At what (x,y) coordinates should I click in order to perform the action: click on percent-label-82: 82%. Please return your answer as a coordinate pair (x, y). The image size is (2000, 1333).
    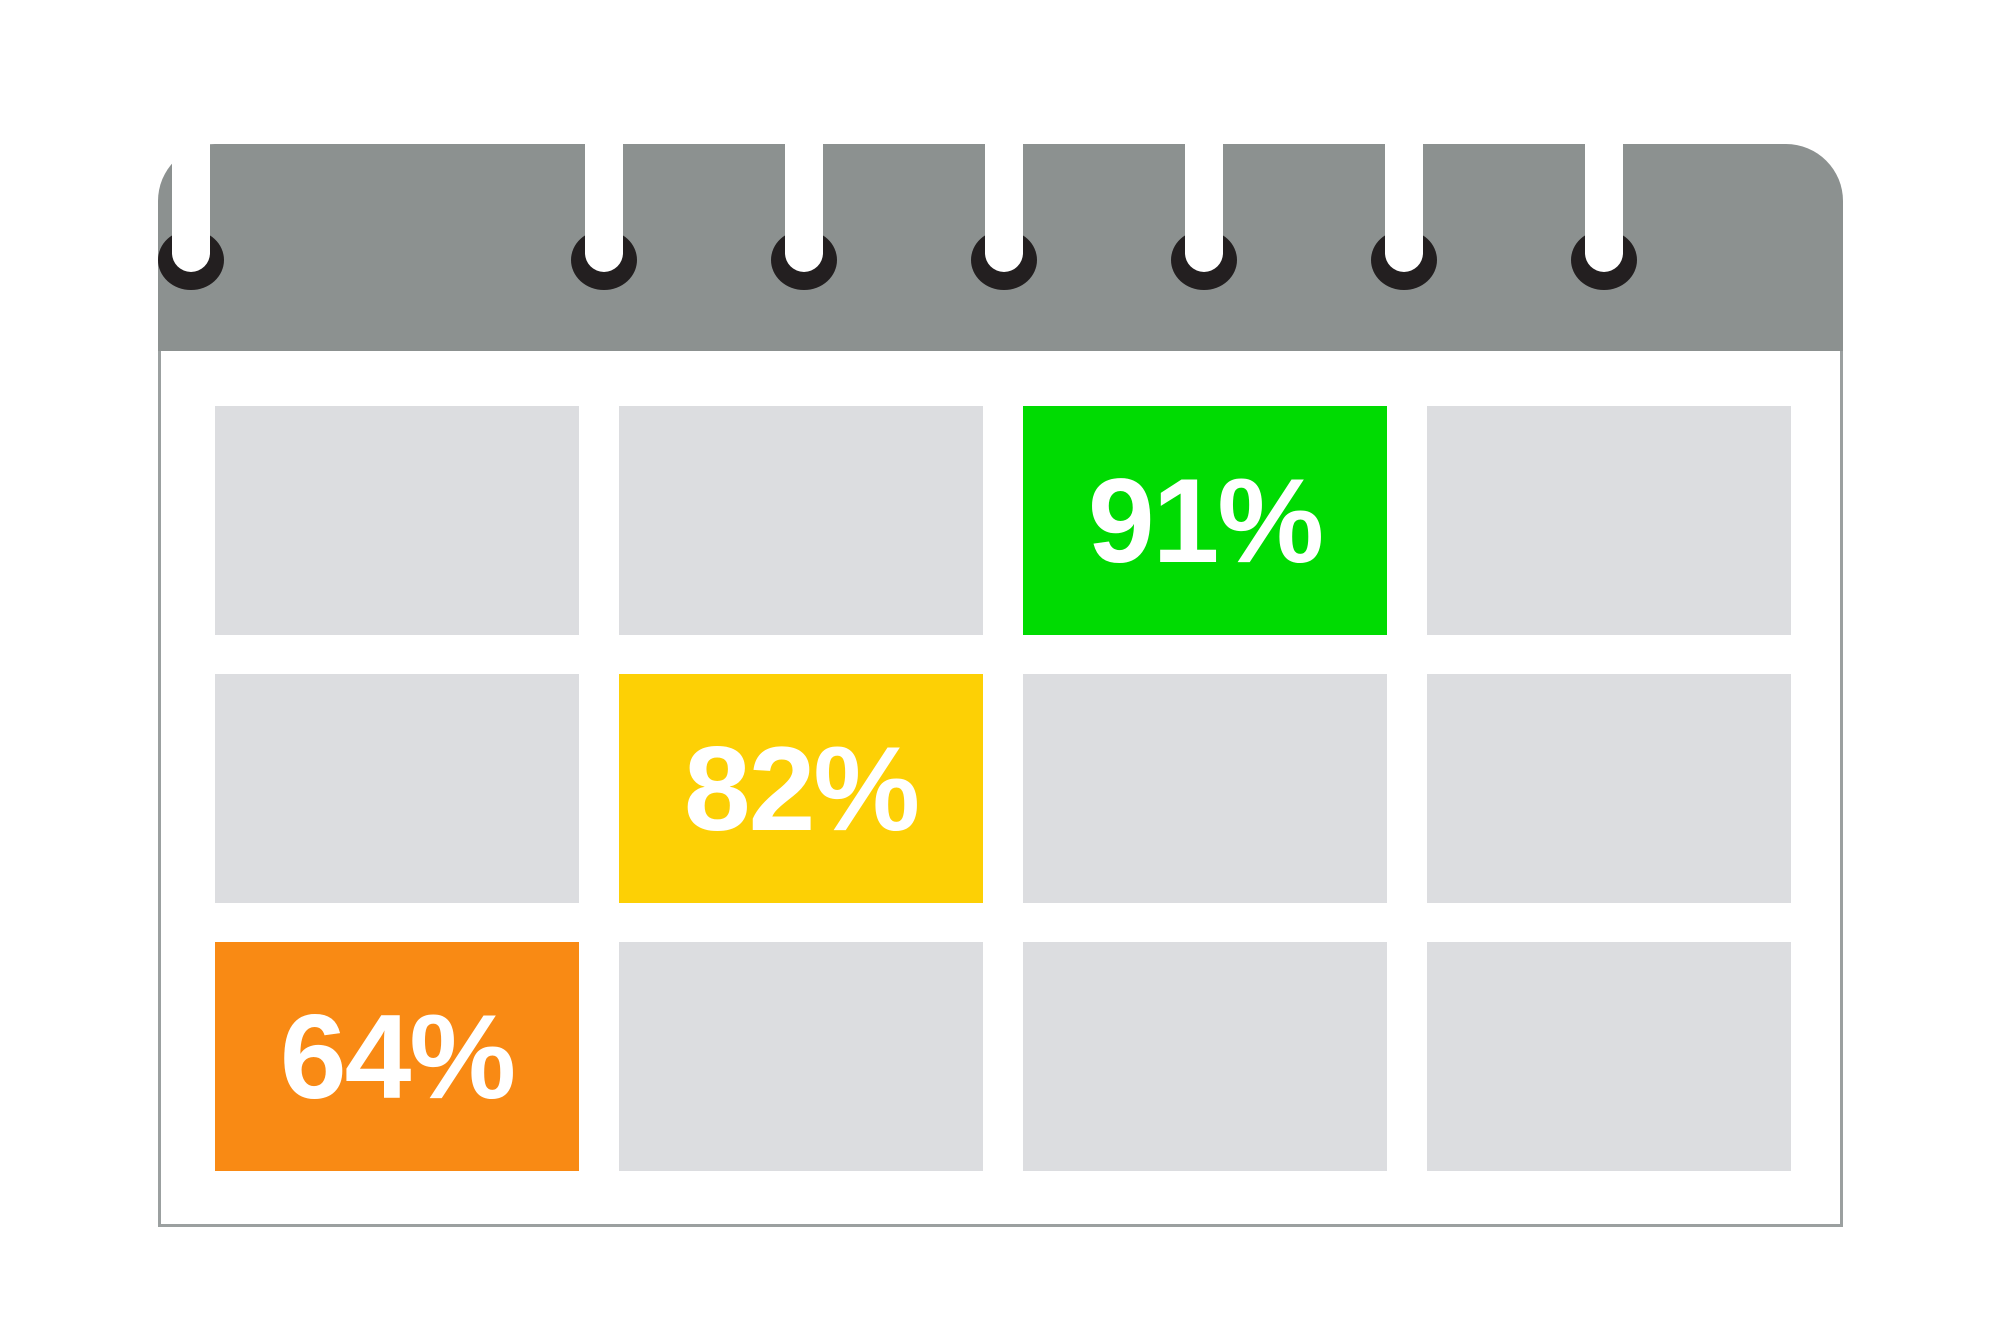
    Looking at the image, I should click on (801, 788).